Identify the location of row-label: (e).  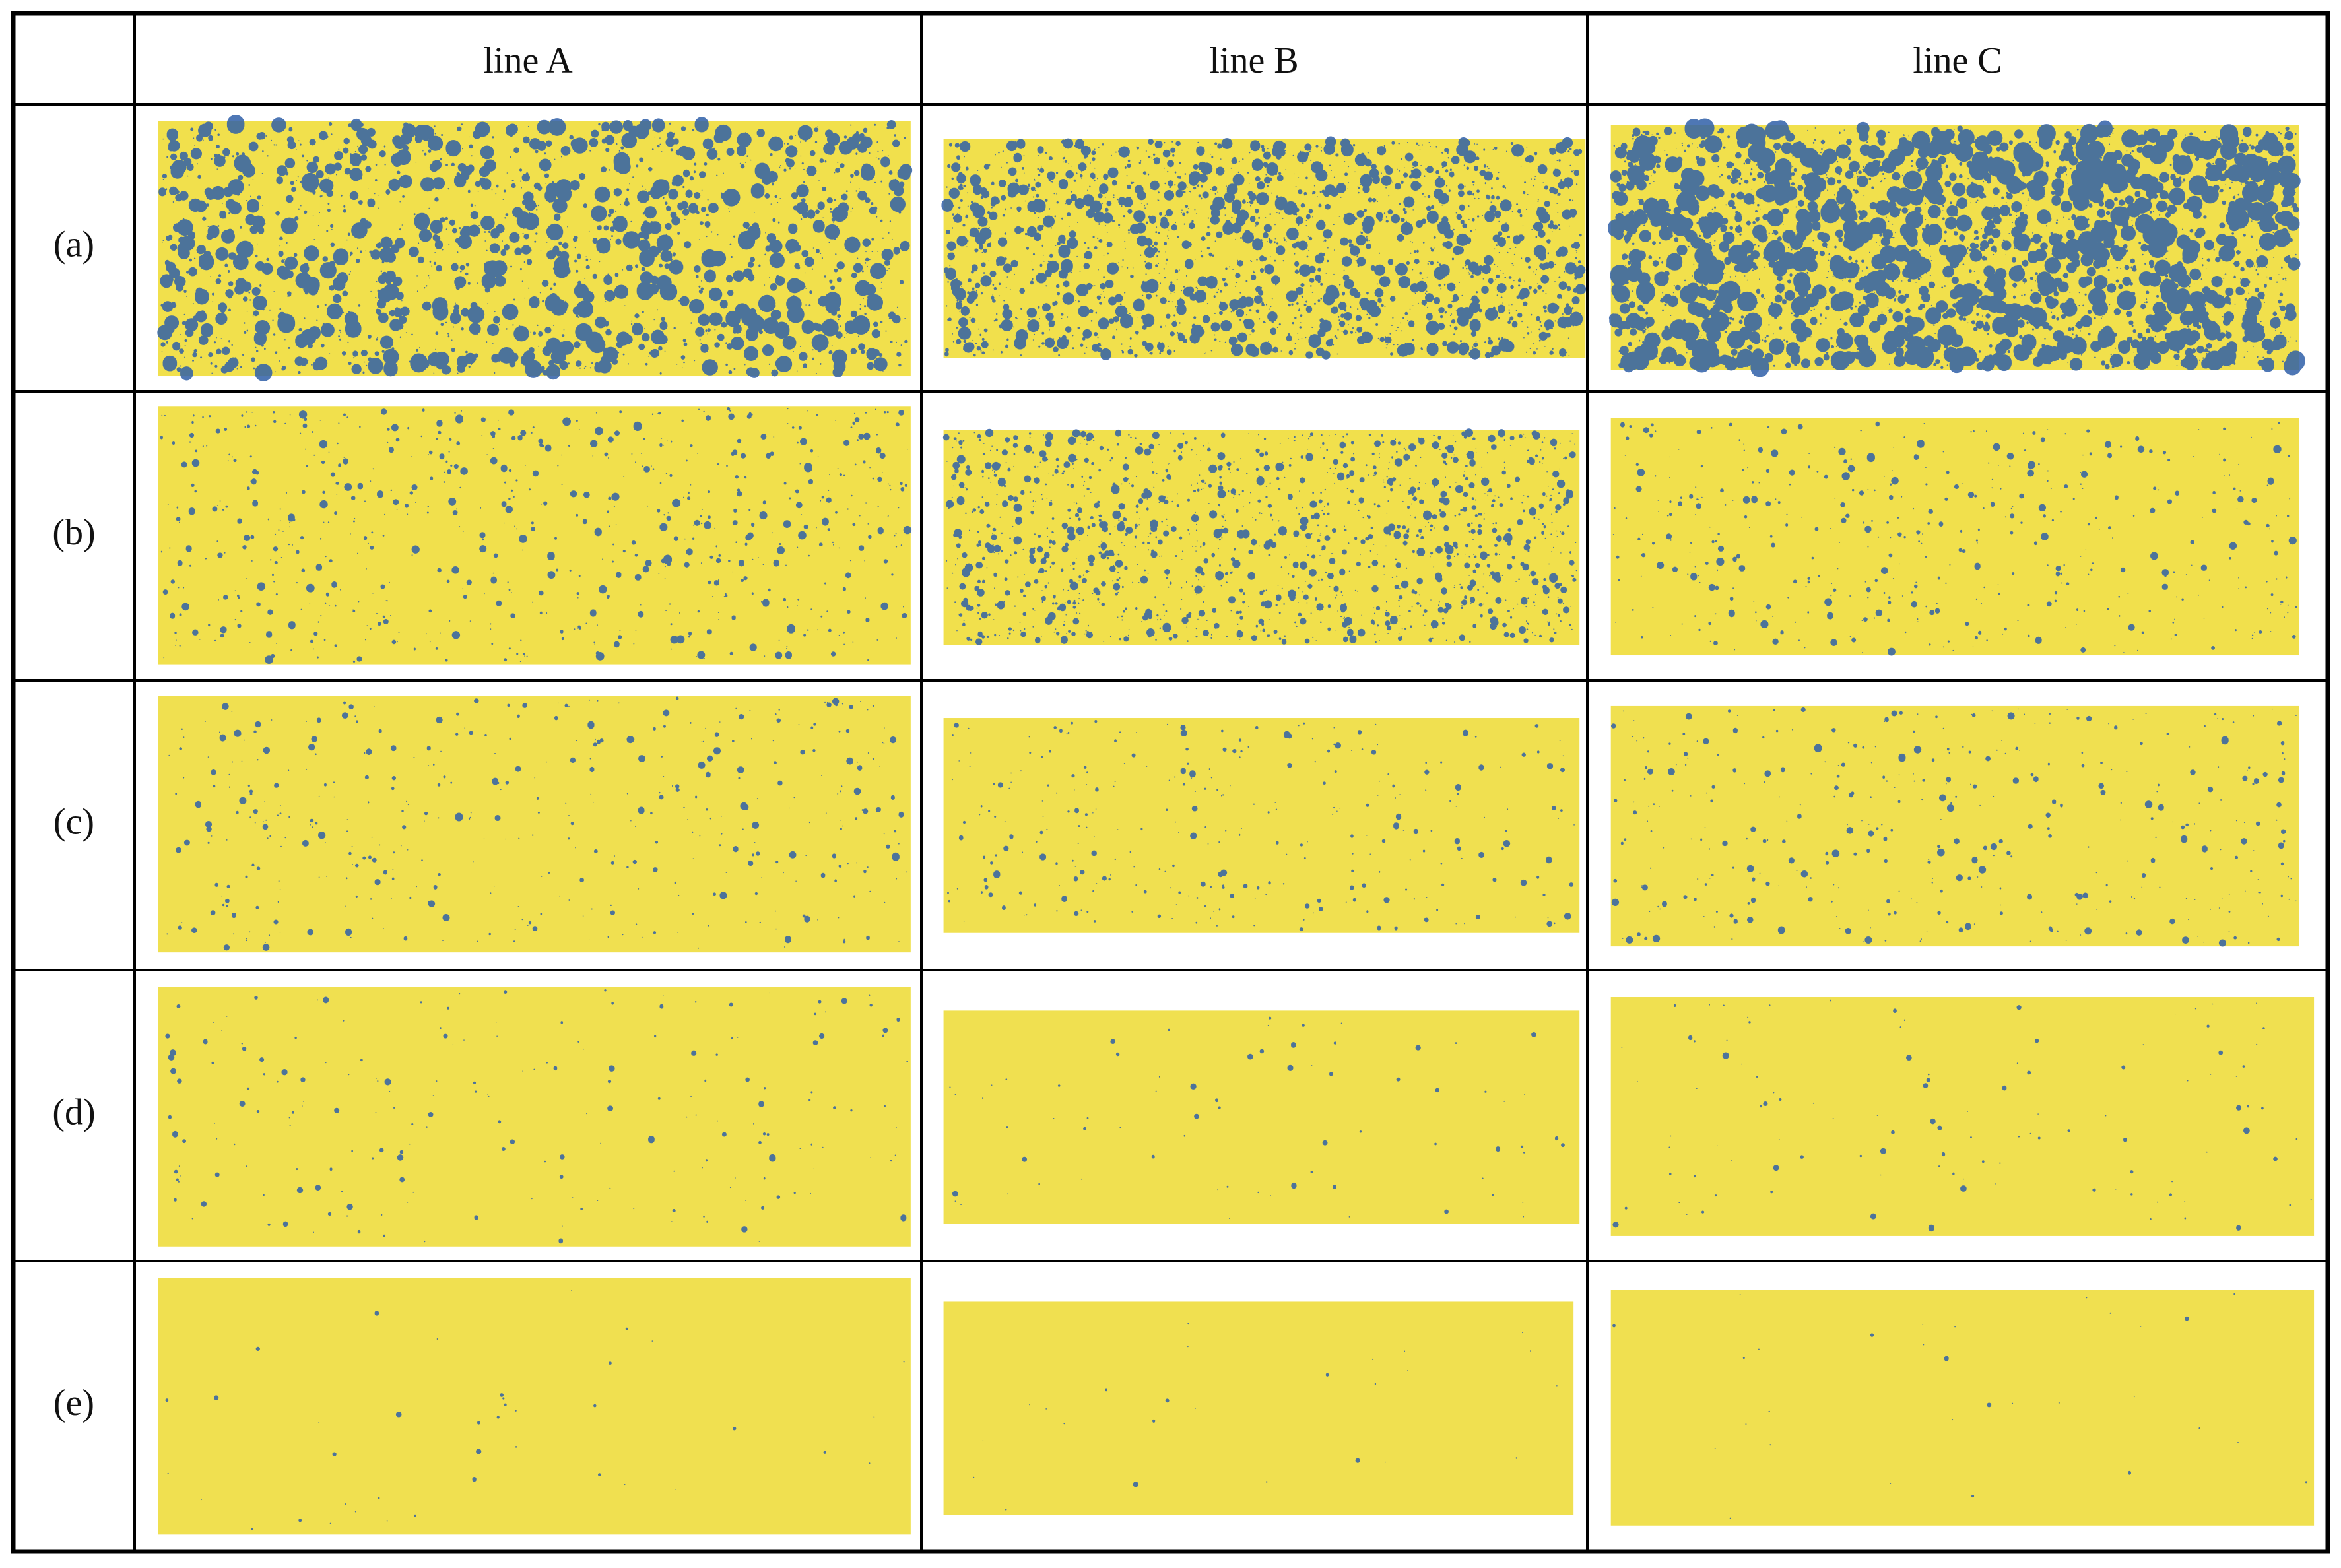
(74, 1403).